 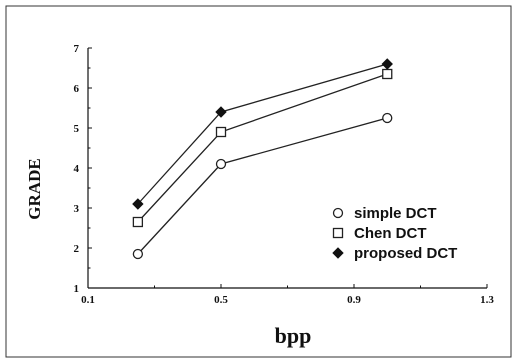 I want to click on y-tick-label: 1, so click(x=77, y=289).